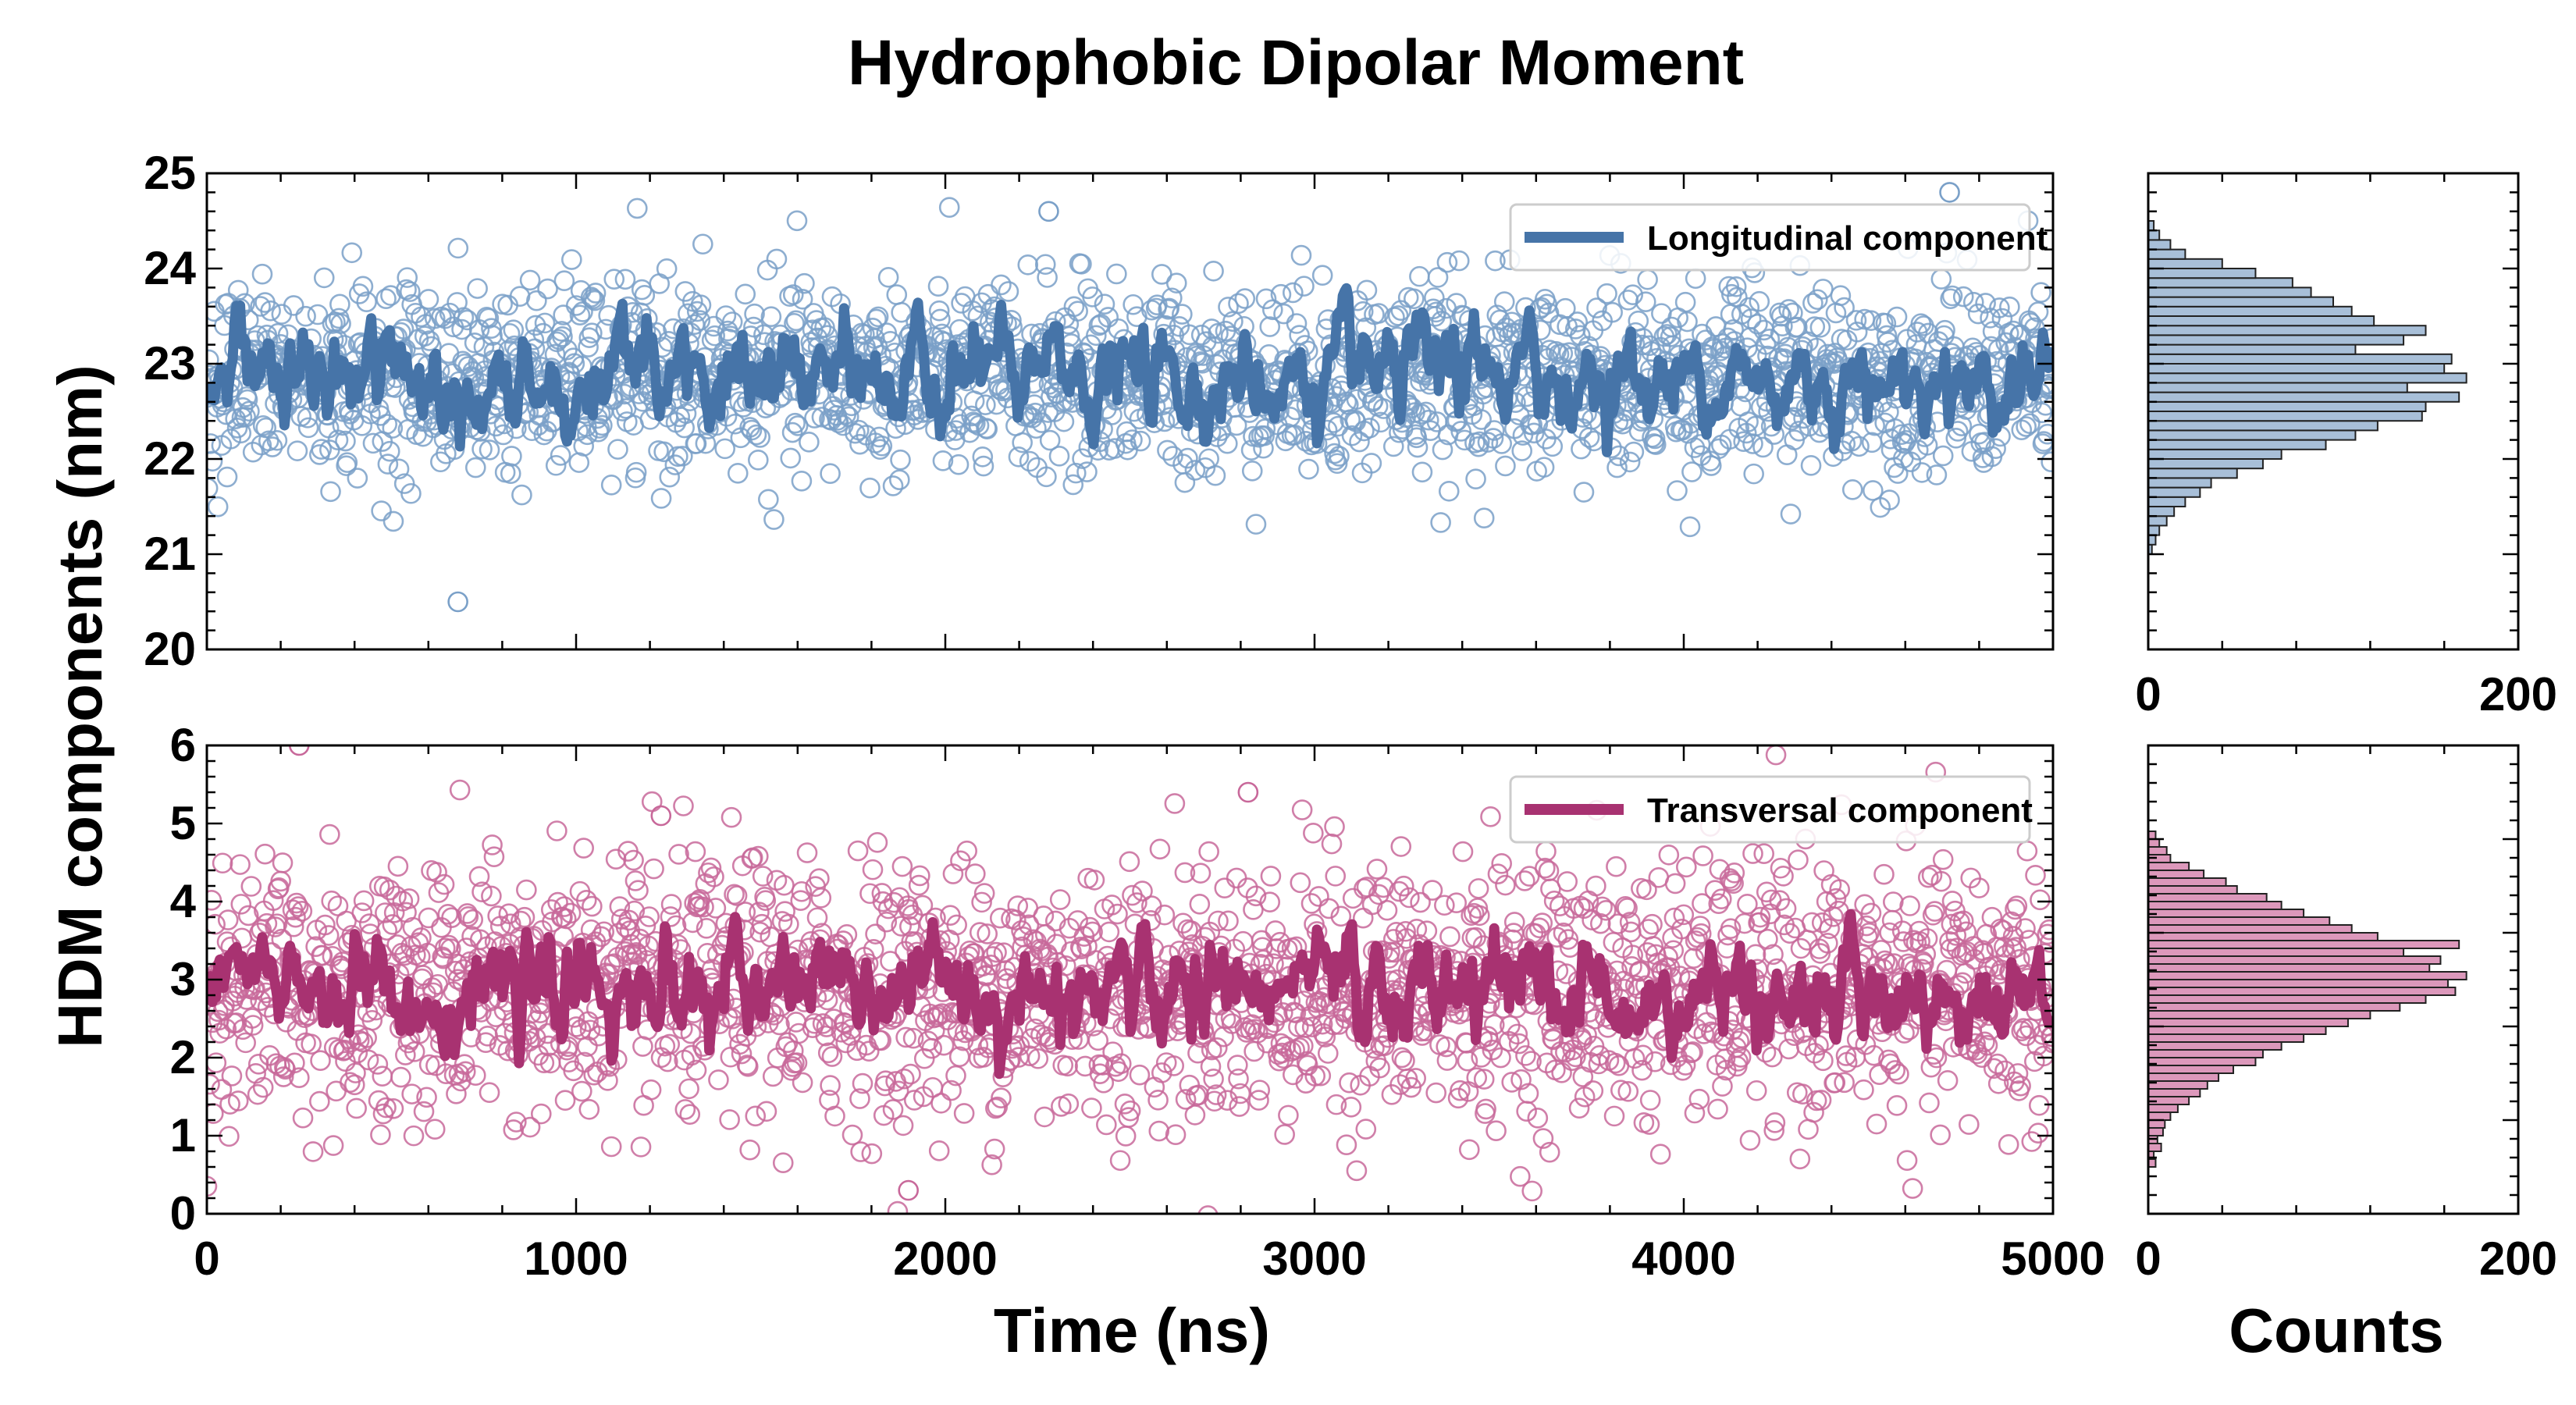 This screenshot has width=2576, height=1405. I want to click on transversal-hist-xtick-label: 0, so click(2148, 1258).